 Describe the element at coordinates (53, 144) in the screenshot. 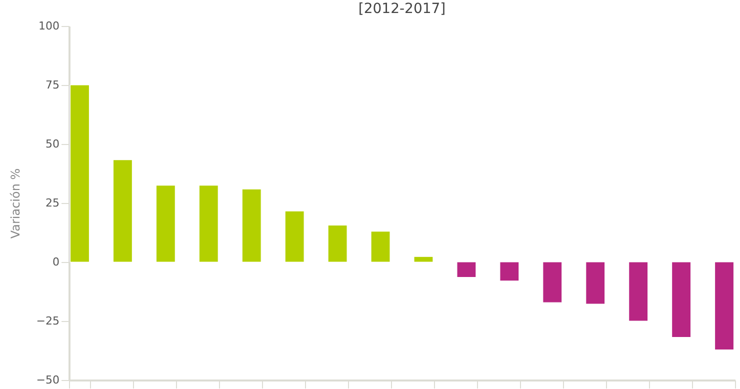

I see `y-tick-label: 50` at that location.